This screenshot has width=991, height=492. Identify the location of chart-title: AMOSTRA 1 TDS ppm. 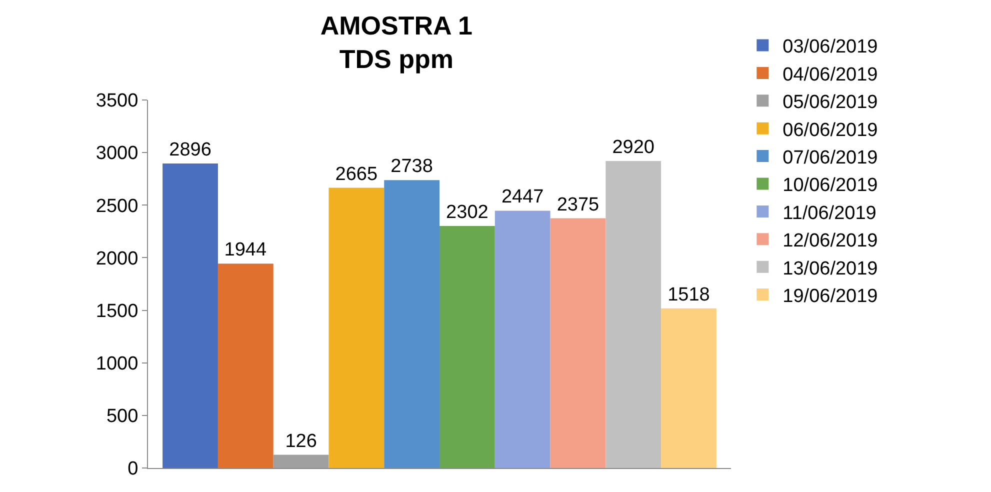
(396, 42).